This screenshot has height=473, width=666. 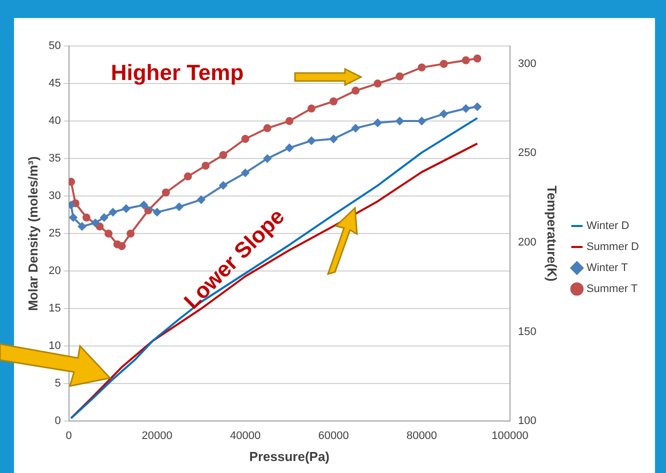 What do you see at coordinates (157, 436) in the screenshot?
I see `x-tick-label: 20000` at bounding box center [157, 436].